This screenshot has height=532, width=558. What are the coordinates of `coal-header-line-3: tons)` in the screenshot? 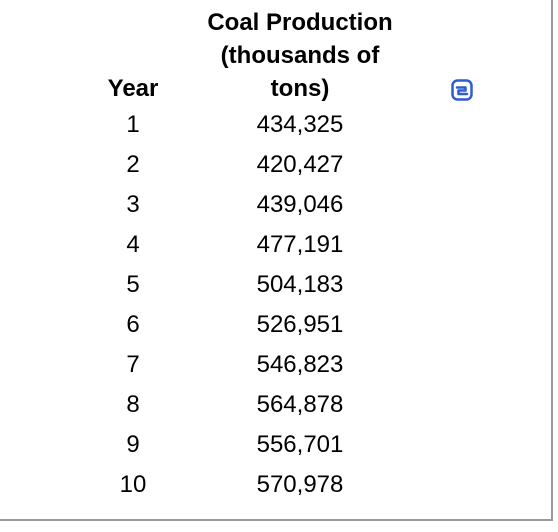 It's located at (300, 88).